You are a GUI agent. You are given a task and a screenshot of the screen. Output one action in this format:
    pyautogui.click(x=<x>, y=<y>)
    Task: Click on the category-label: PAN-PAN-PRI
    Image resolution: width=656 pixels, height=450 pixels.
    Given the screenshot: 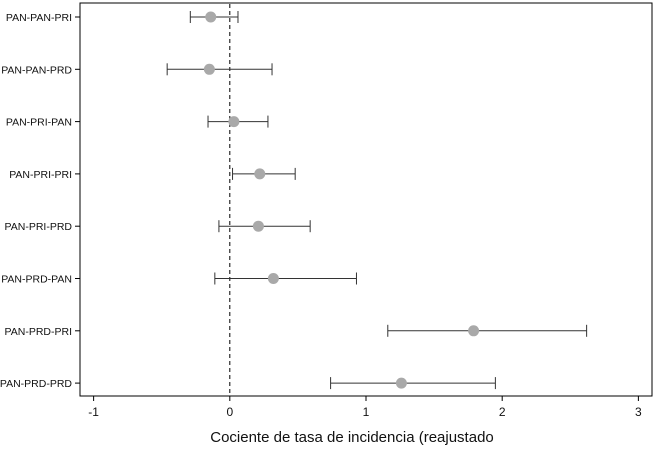 What is the action you would take?
    pyautogui.click(x=39, y=18)
    